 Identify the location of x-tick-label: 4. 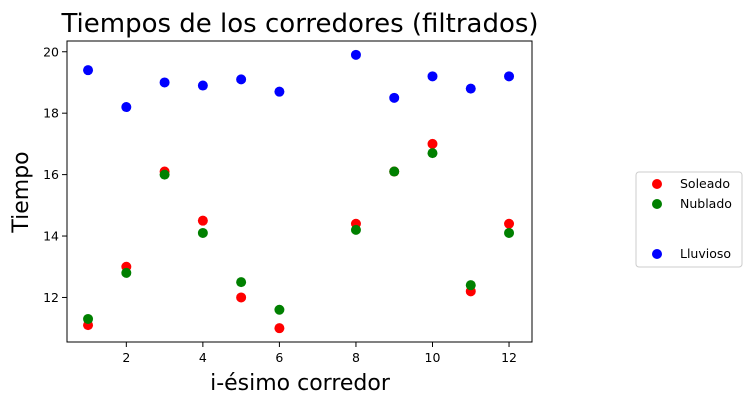
(203, 357).